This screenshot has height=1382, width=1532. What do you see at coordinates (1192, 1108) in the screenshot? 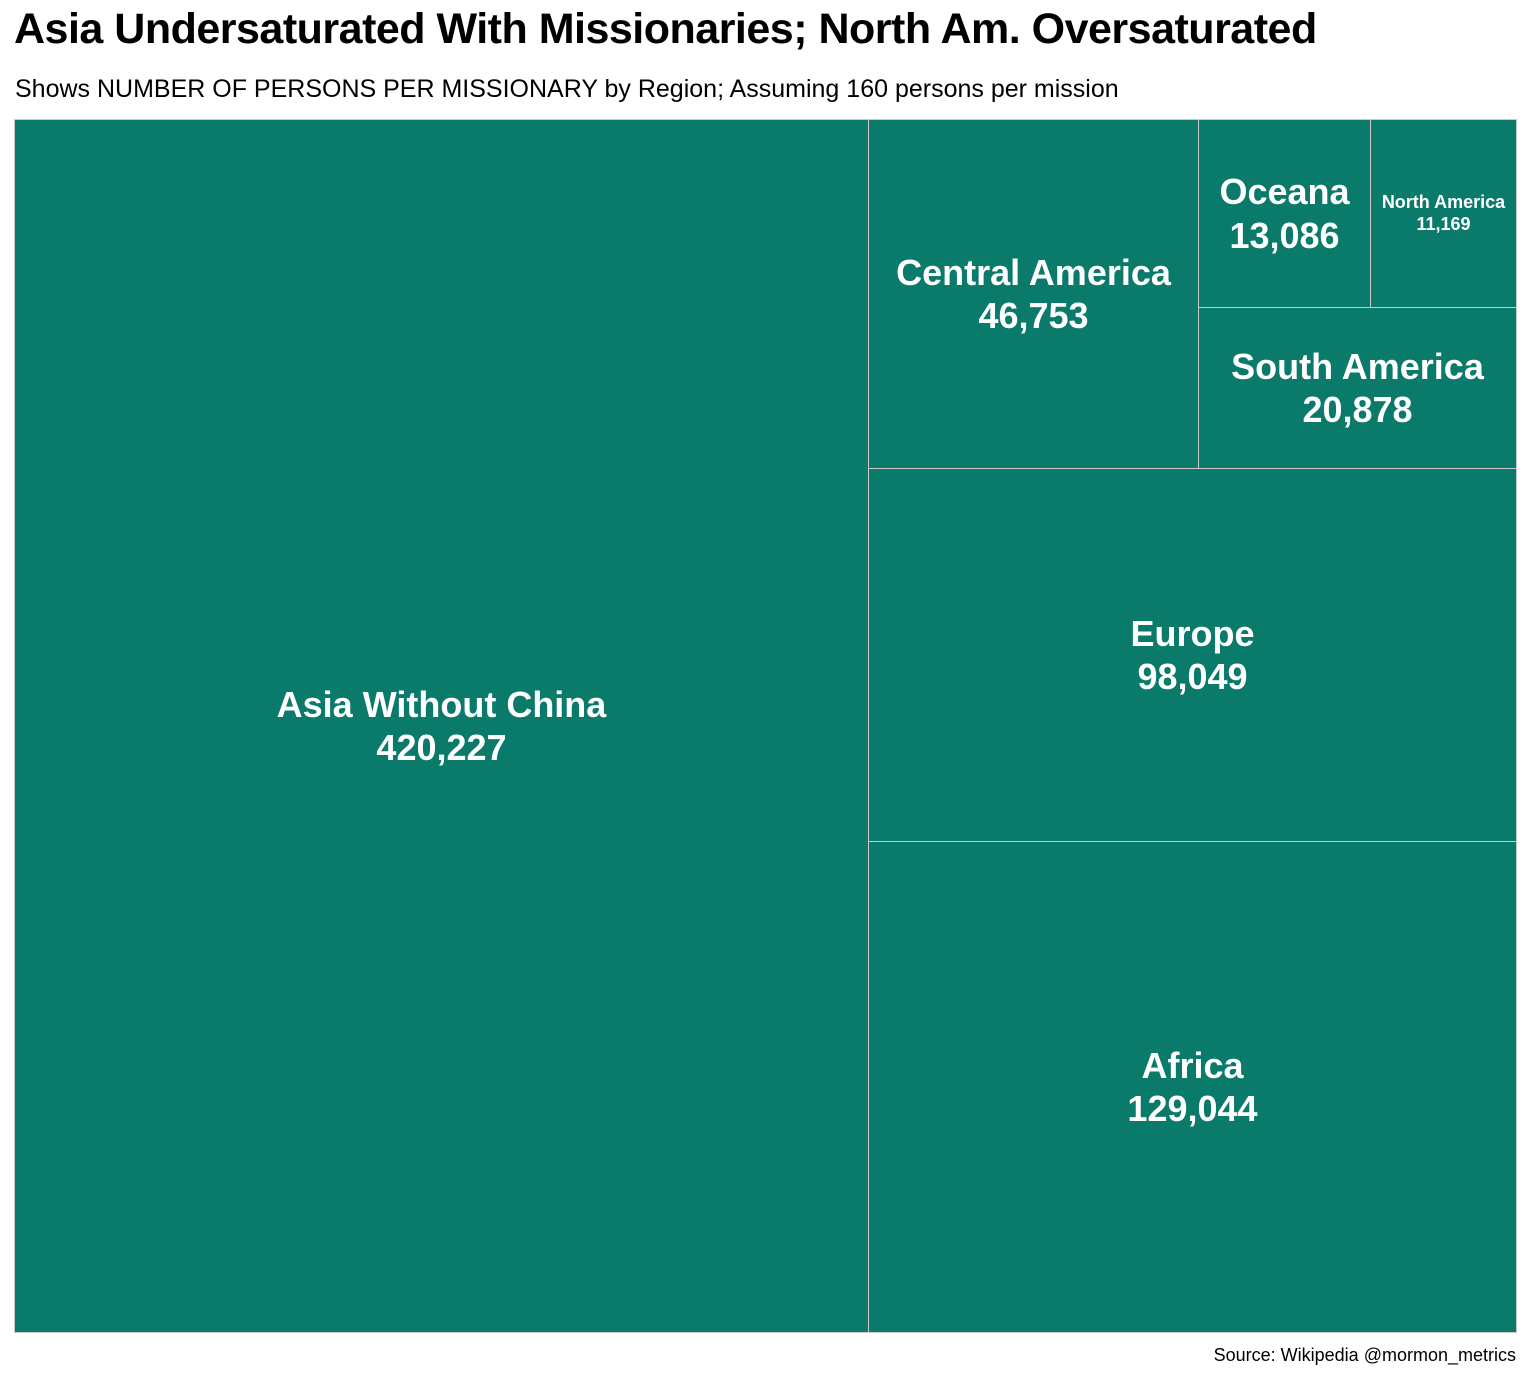
I see `tile-value: 129,044` at bounding box center [1192, 1108].